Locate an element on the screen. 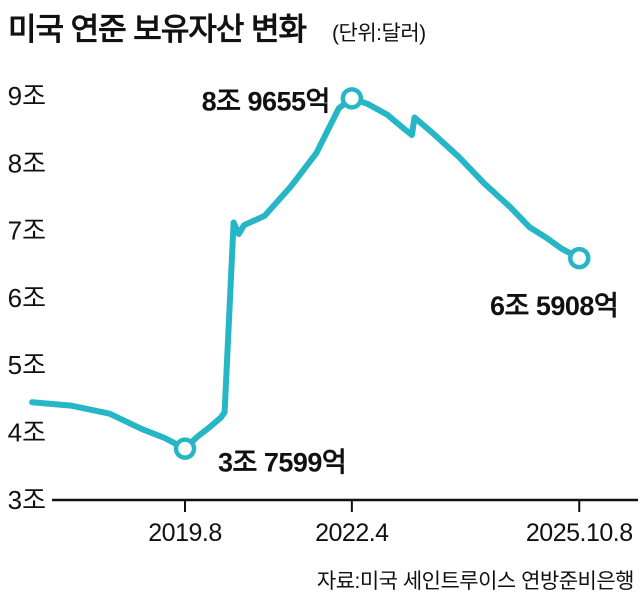  annotation-label: 3조 7599억 is located at coordinates (282, 463).